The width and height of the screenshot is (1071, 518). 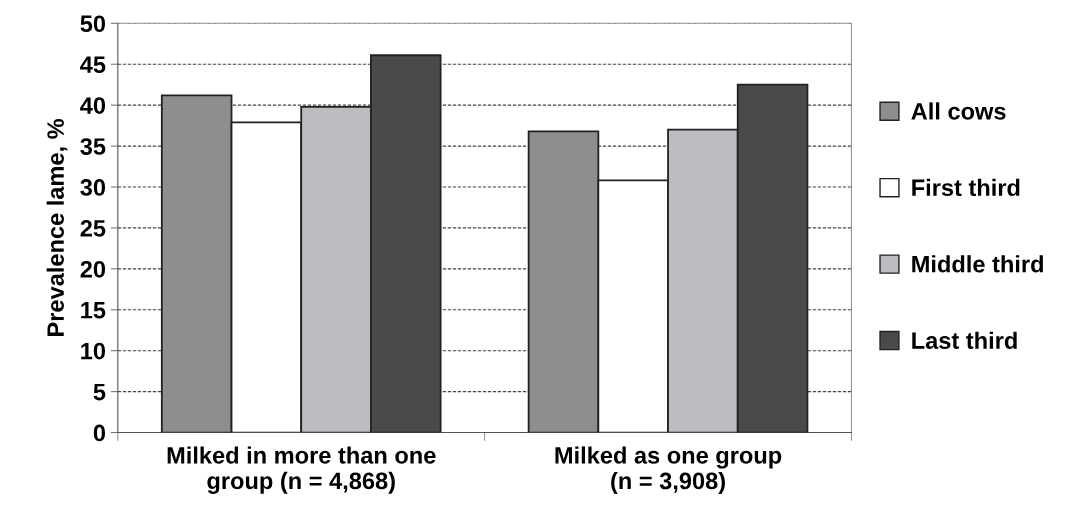 What do you see at coordinates (93, 187) in the screenshot?
I see `y-tick-label: 30` at bounding box center [93, 187].